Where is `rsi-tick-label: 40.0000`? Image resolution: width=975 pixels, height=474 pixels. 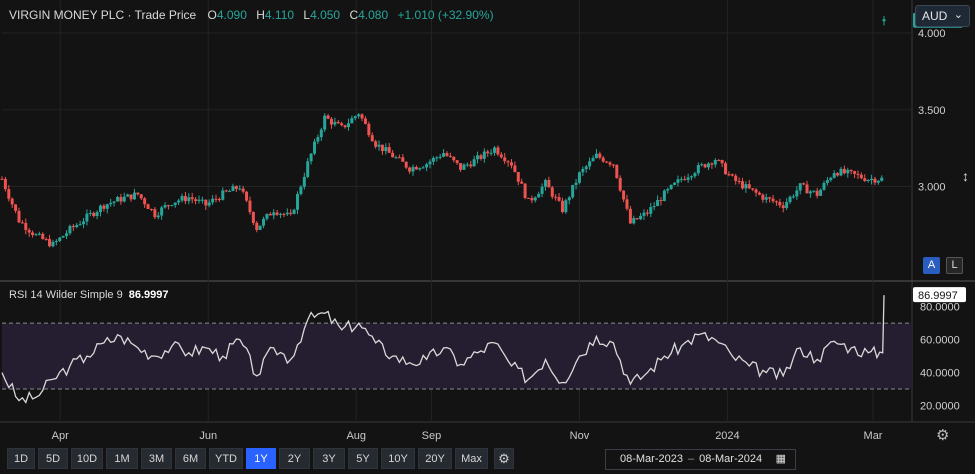 rsi-tick-label: 40.0000 is located at coordinates (940, 374).